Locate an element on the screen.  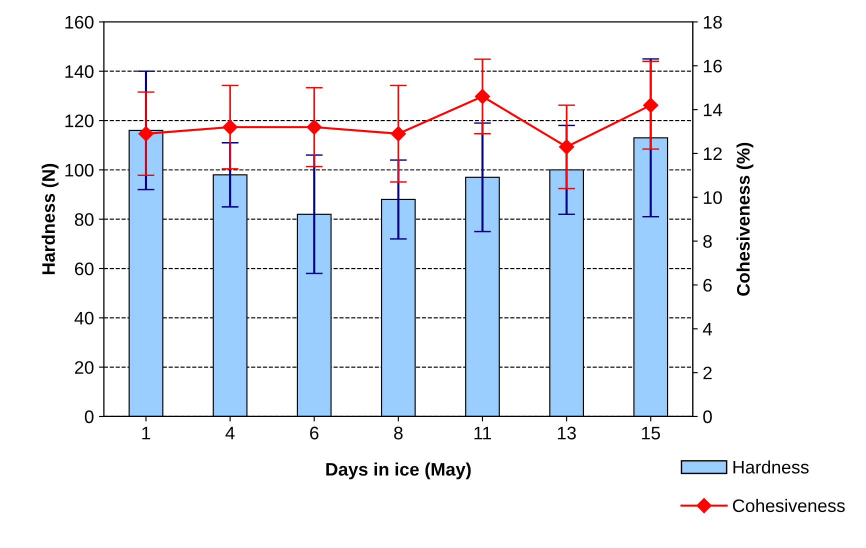
x-tick-label: 11 is located at coordinates (482, 433).